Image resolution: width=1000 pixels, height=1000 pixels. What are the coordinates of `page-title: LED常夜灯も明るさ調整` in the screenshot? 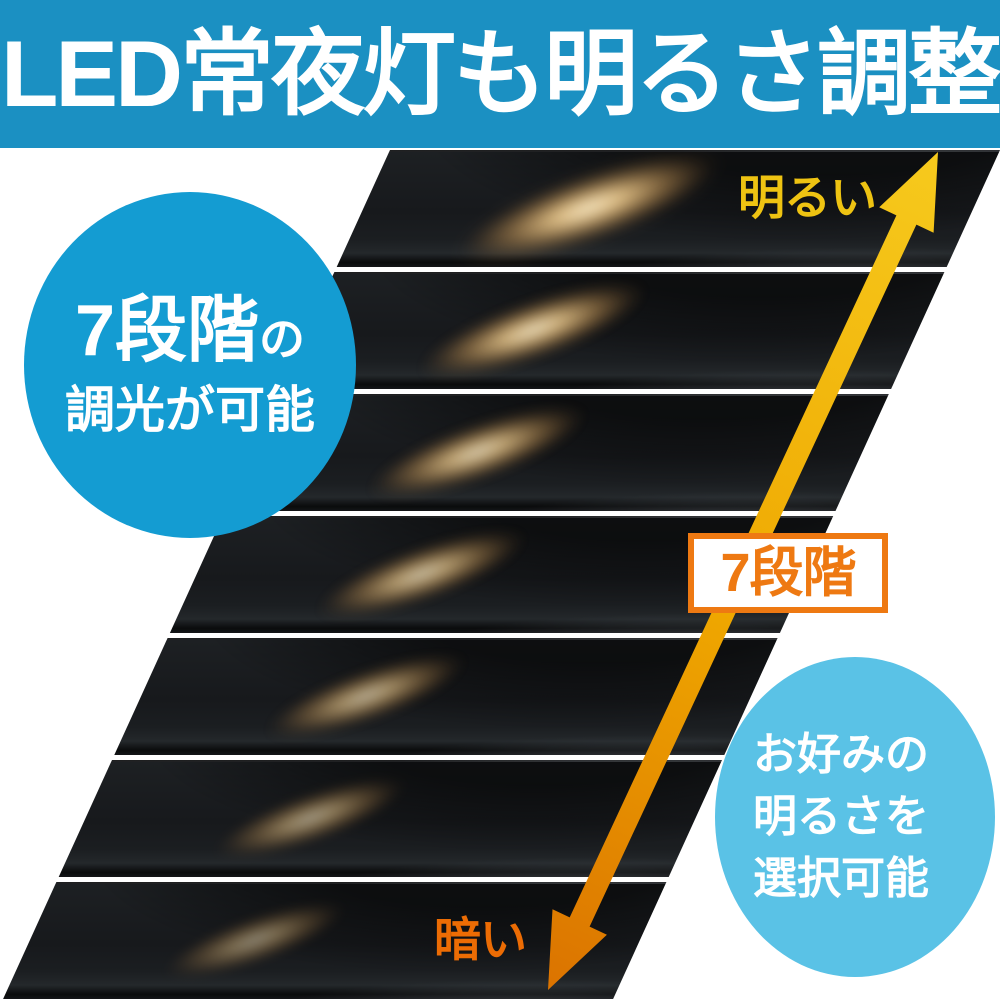 It's located at (500, 73).